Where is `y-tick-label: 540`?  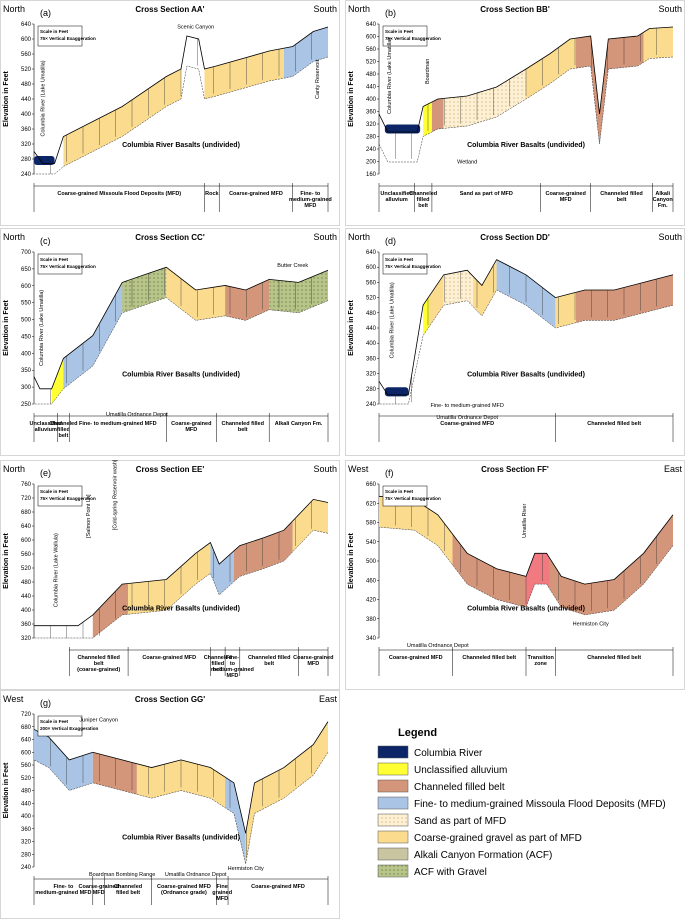
y-tick-label: 540 is located at coordinates (371, 543).